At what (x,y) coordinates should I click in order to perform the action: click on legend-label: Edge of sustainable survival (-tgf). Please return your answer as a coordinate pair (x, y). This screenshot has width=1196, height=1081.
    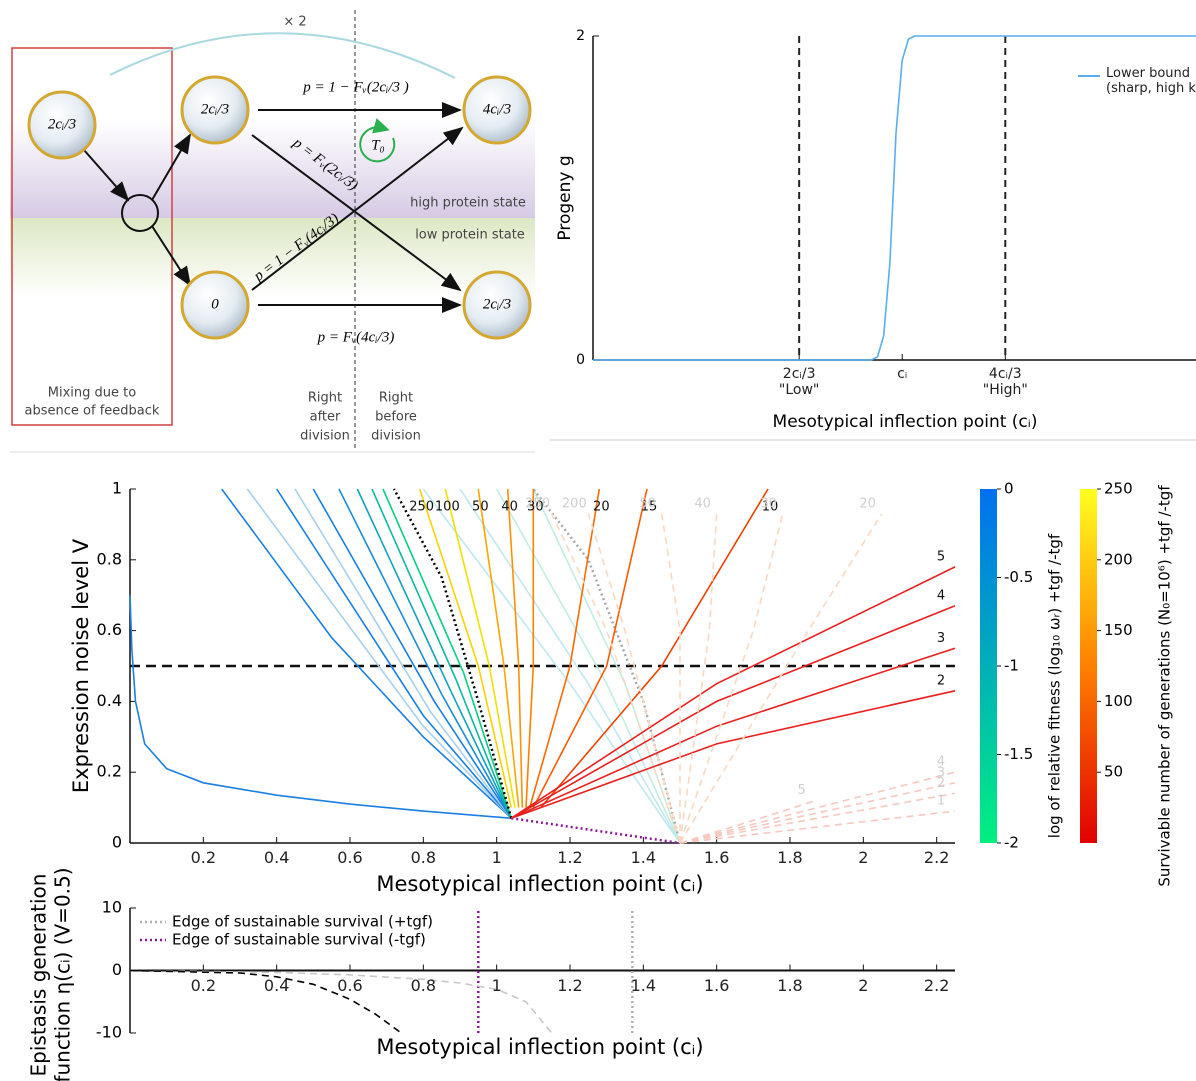
    Looking at the image, I should click on (299, 940).